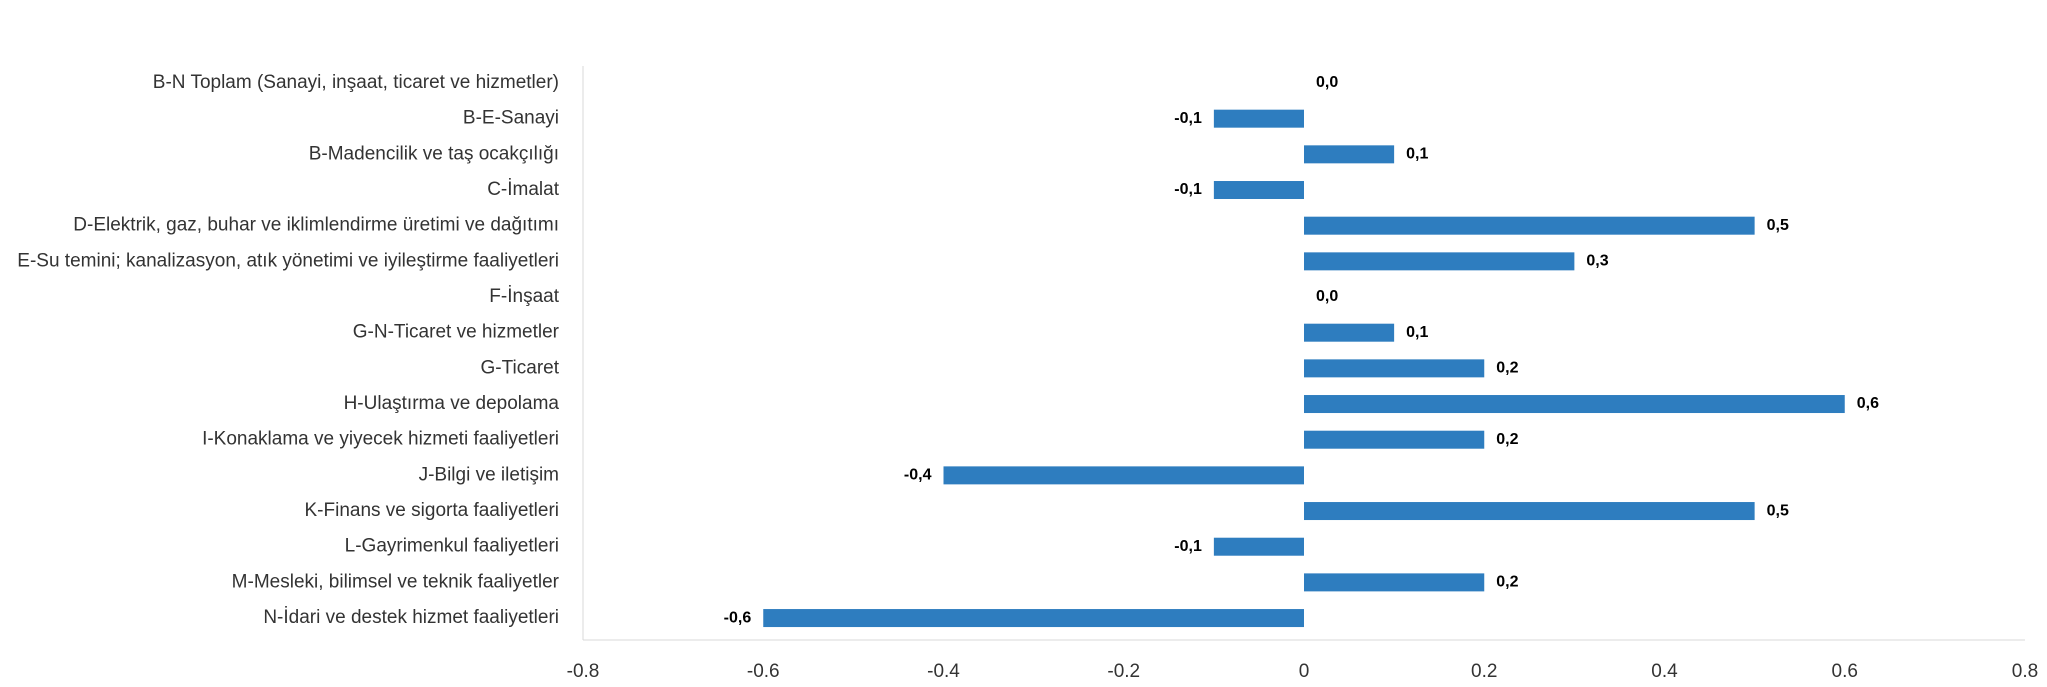  Describe the element at coordinates (511, 118) in the screenshot. I see `category-label: B-E-Sanayi` at that location.